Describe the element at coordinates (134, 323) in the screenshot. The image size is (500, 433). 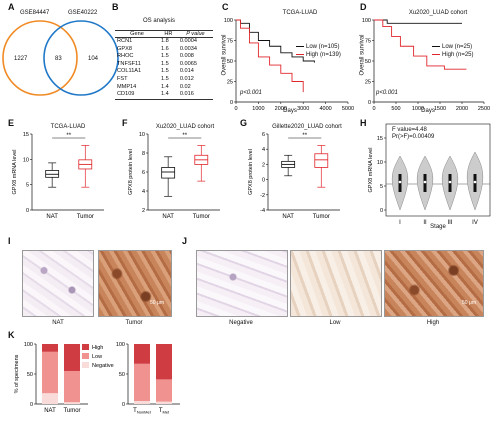
I see `ihc-i-caption-tumor: Tumor` at that location.